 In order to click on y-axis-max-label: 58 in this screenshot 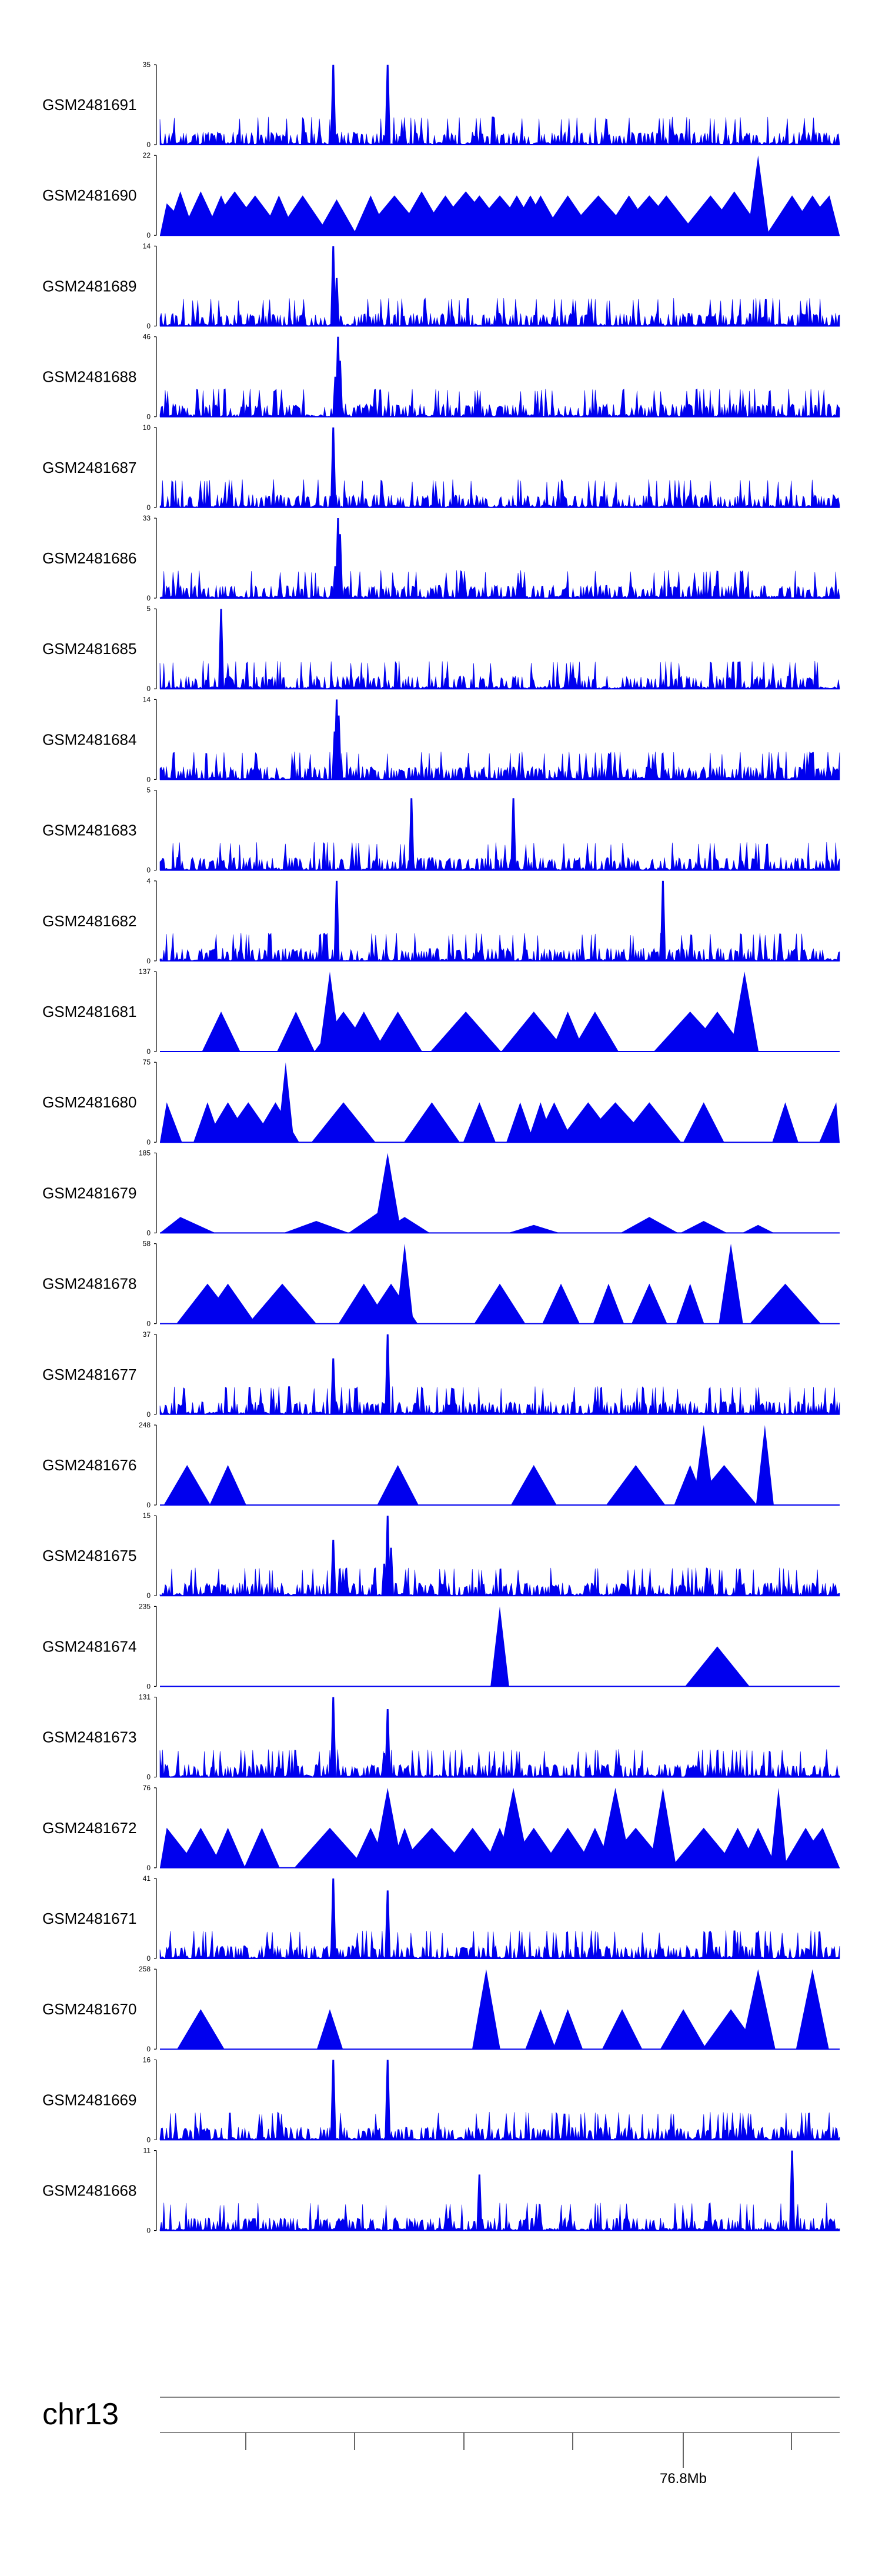, I will do `click(147, 1244)`.